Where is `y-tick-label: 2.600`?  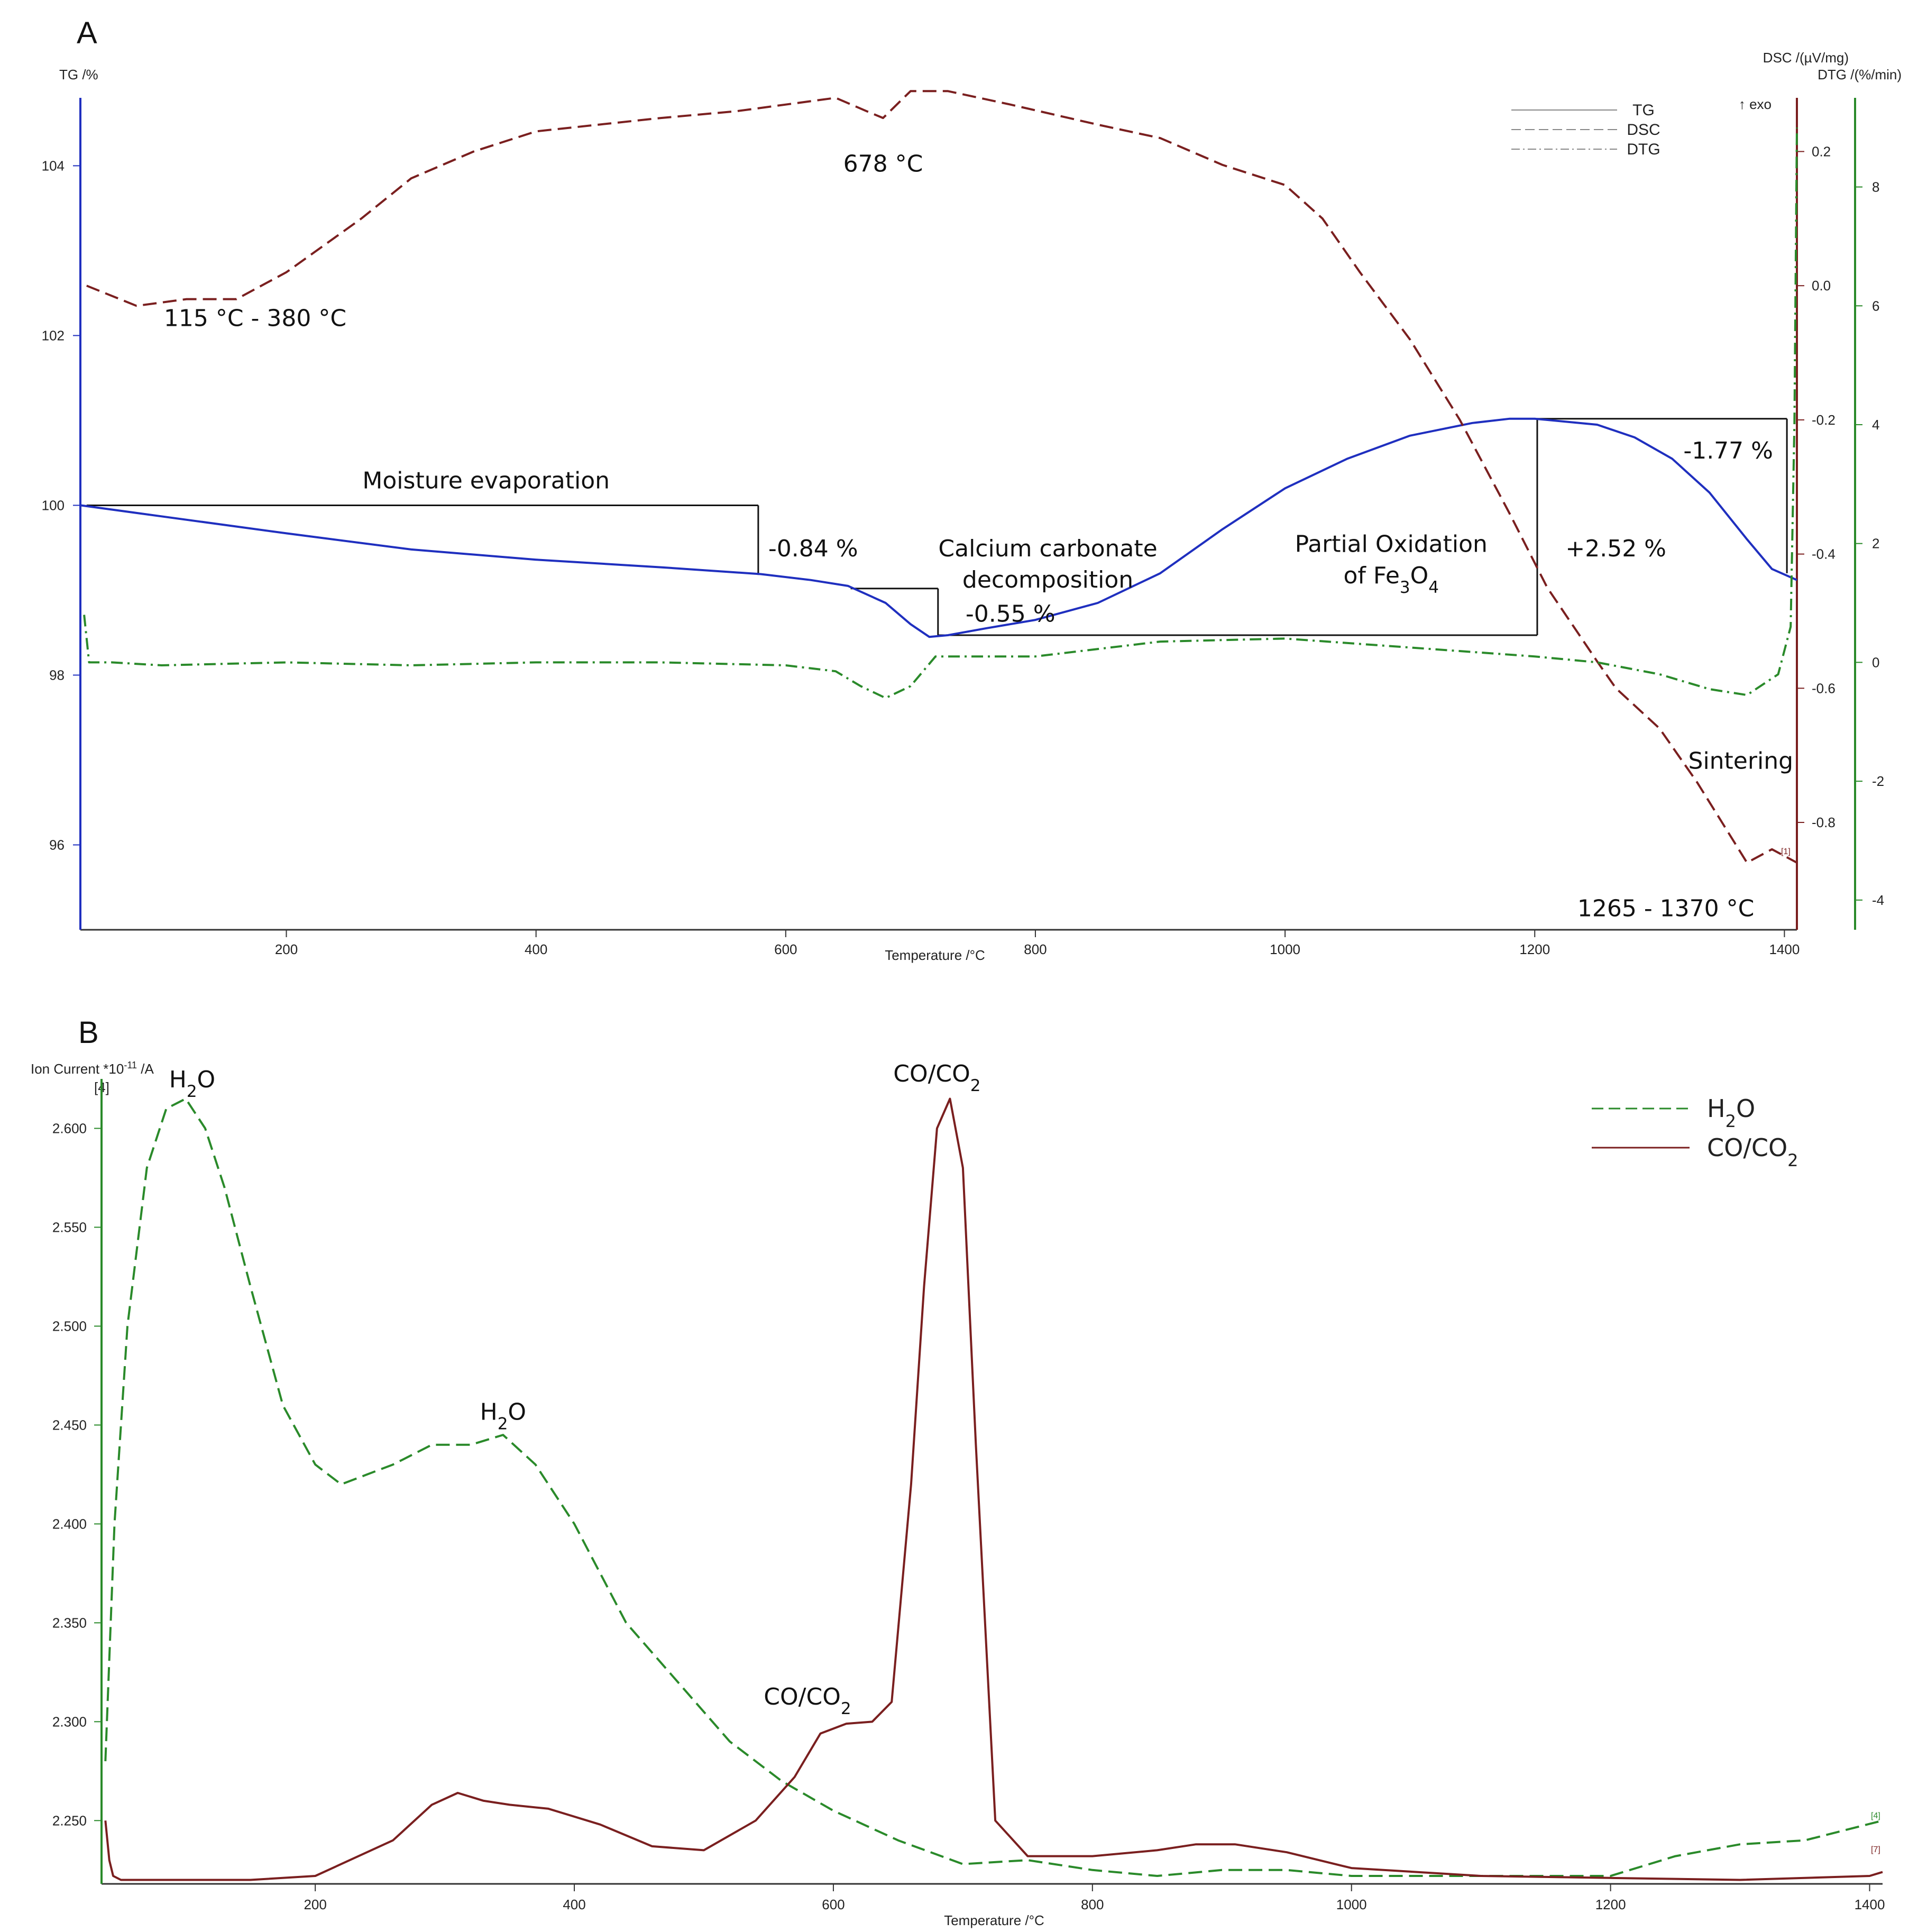 y-tick-label: 2.600 is located at coordinates (69, 1128).